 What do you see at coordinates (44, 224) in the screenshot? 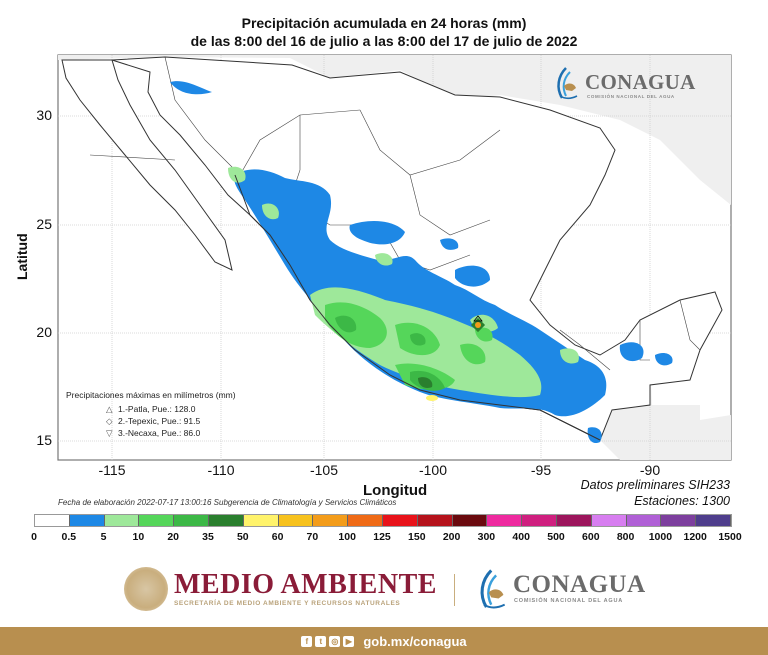
I see `ytick-25: 25` at bounding box center [44, 224].